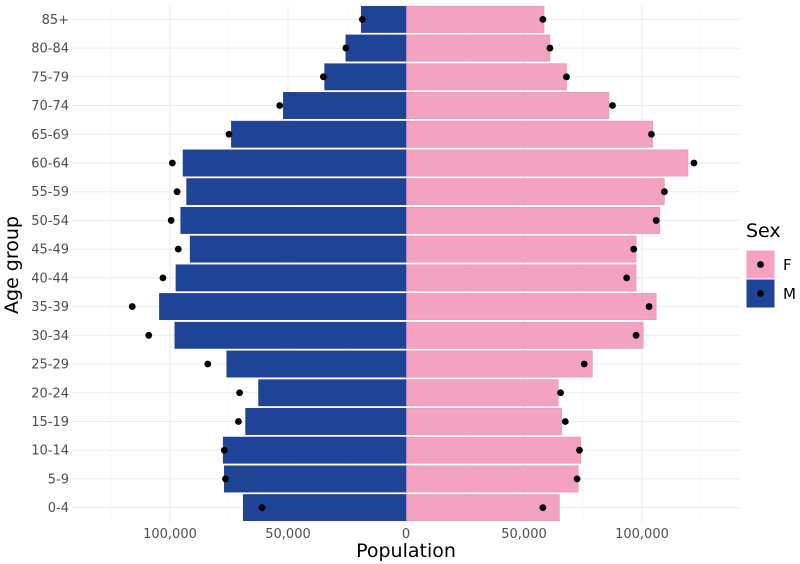 The height and width of the screenshot is (564, 800). What do you see at coordinates (50, 250) in the screenshot?
I see `y-tick-label-45-49: 45-49` at bounding box center [50, 250].